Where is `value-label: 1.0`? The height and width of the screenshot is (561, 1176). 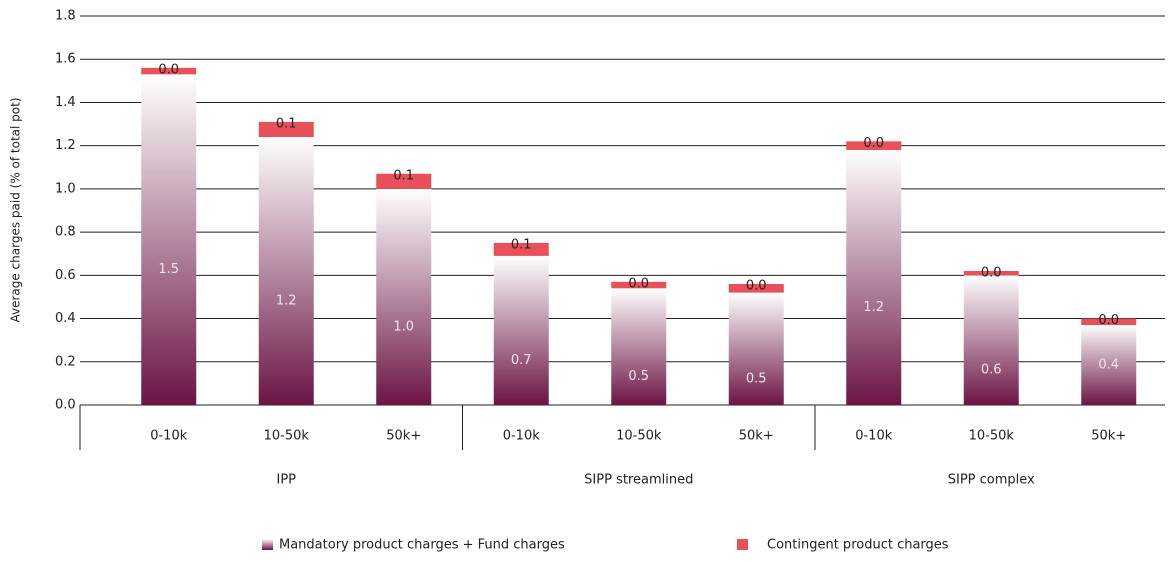
value-label: 1.0 is located at coordinates (403, 326).